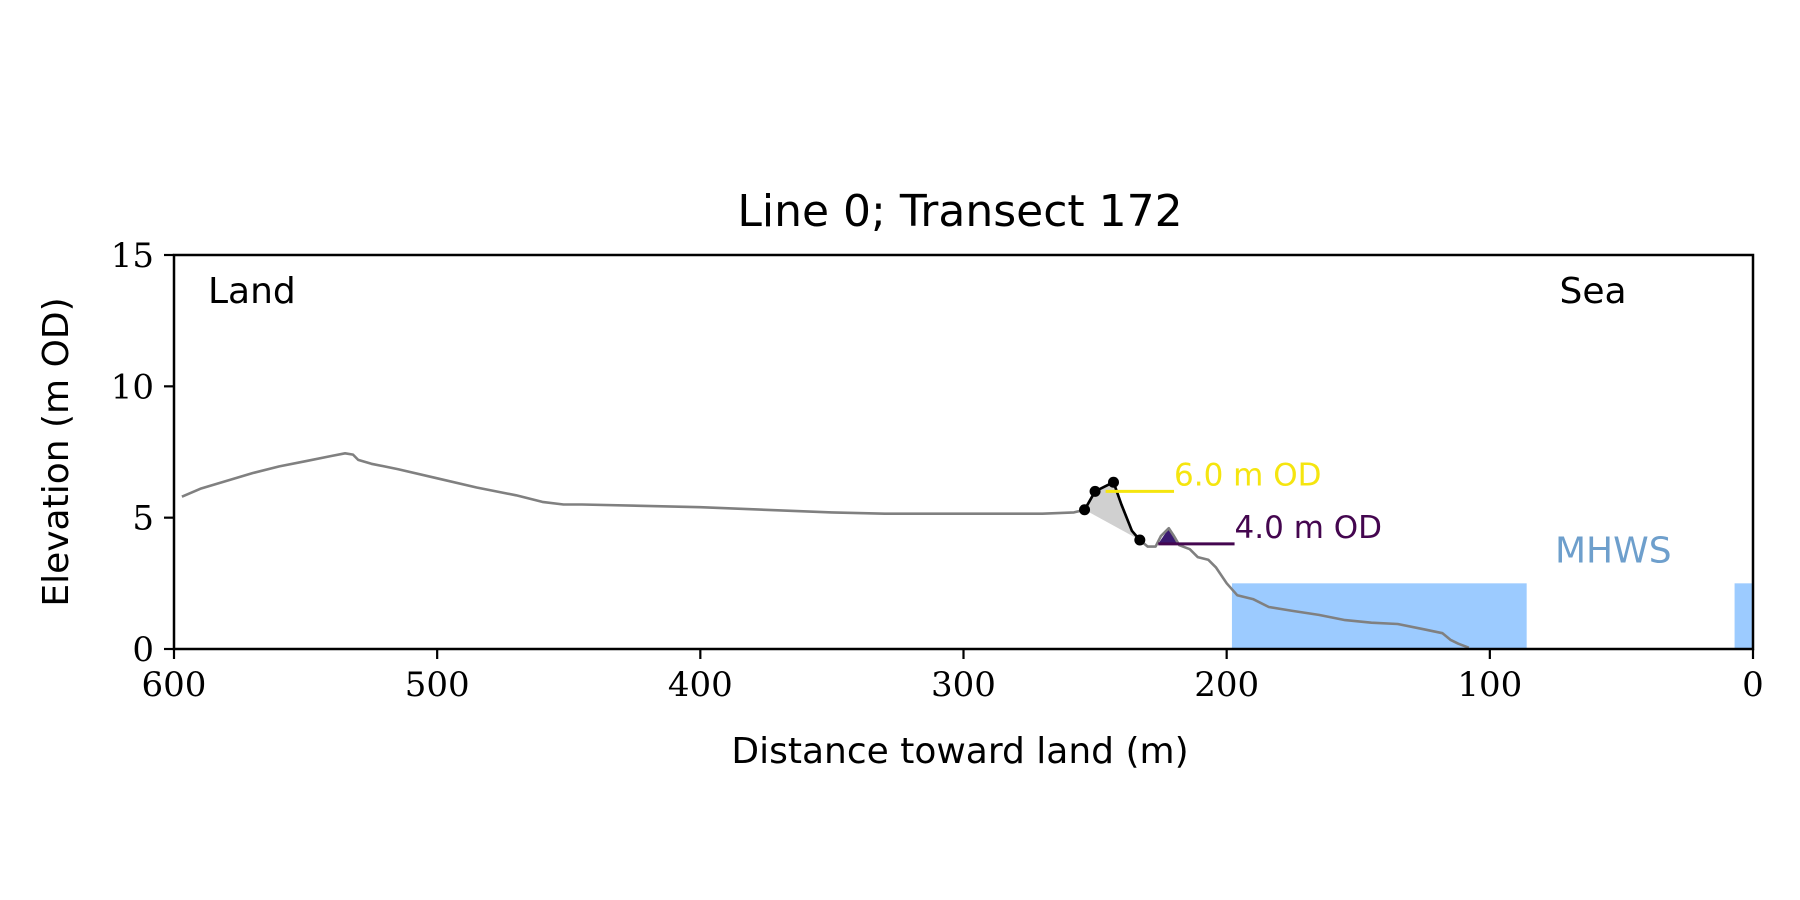  I want to click on x-tick-label-1: 500, so click(437, 685).